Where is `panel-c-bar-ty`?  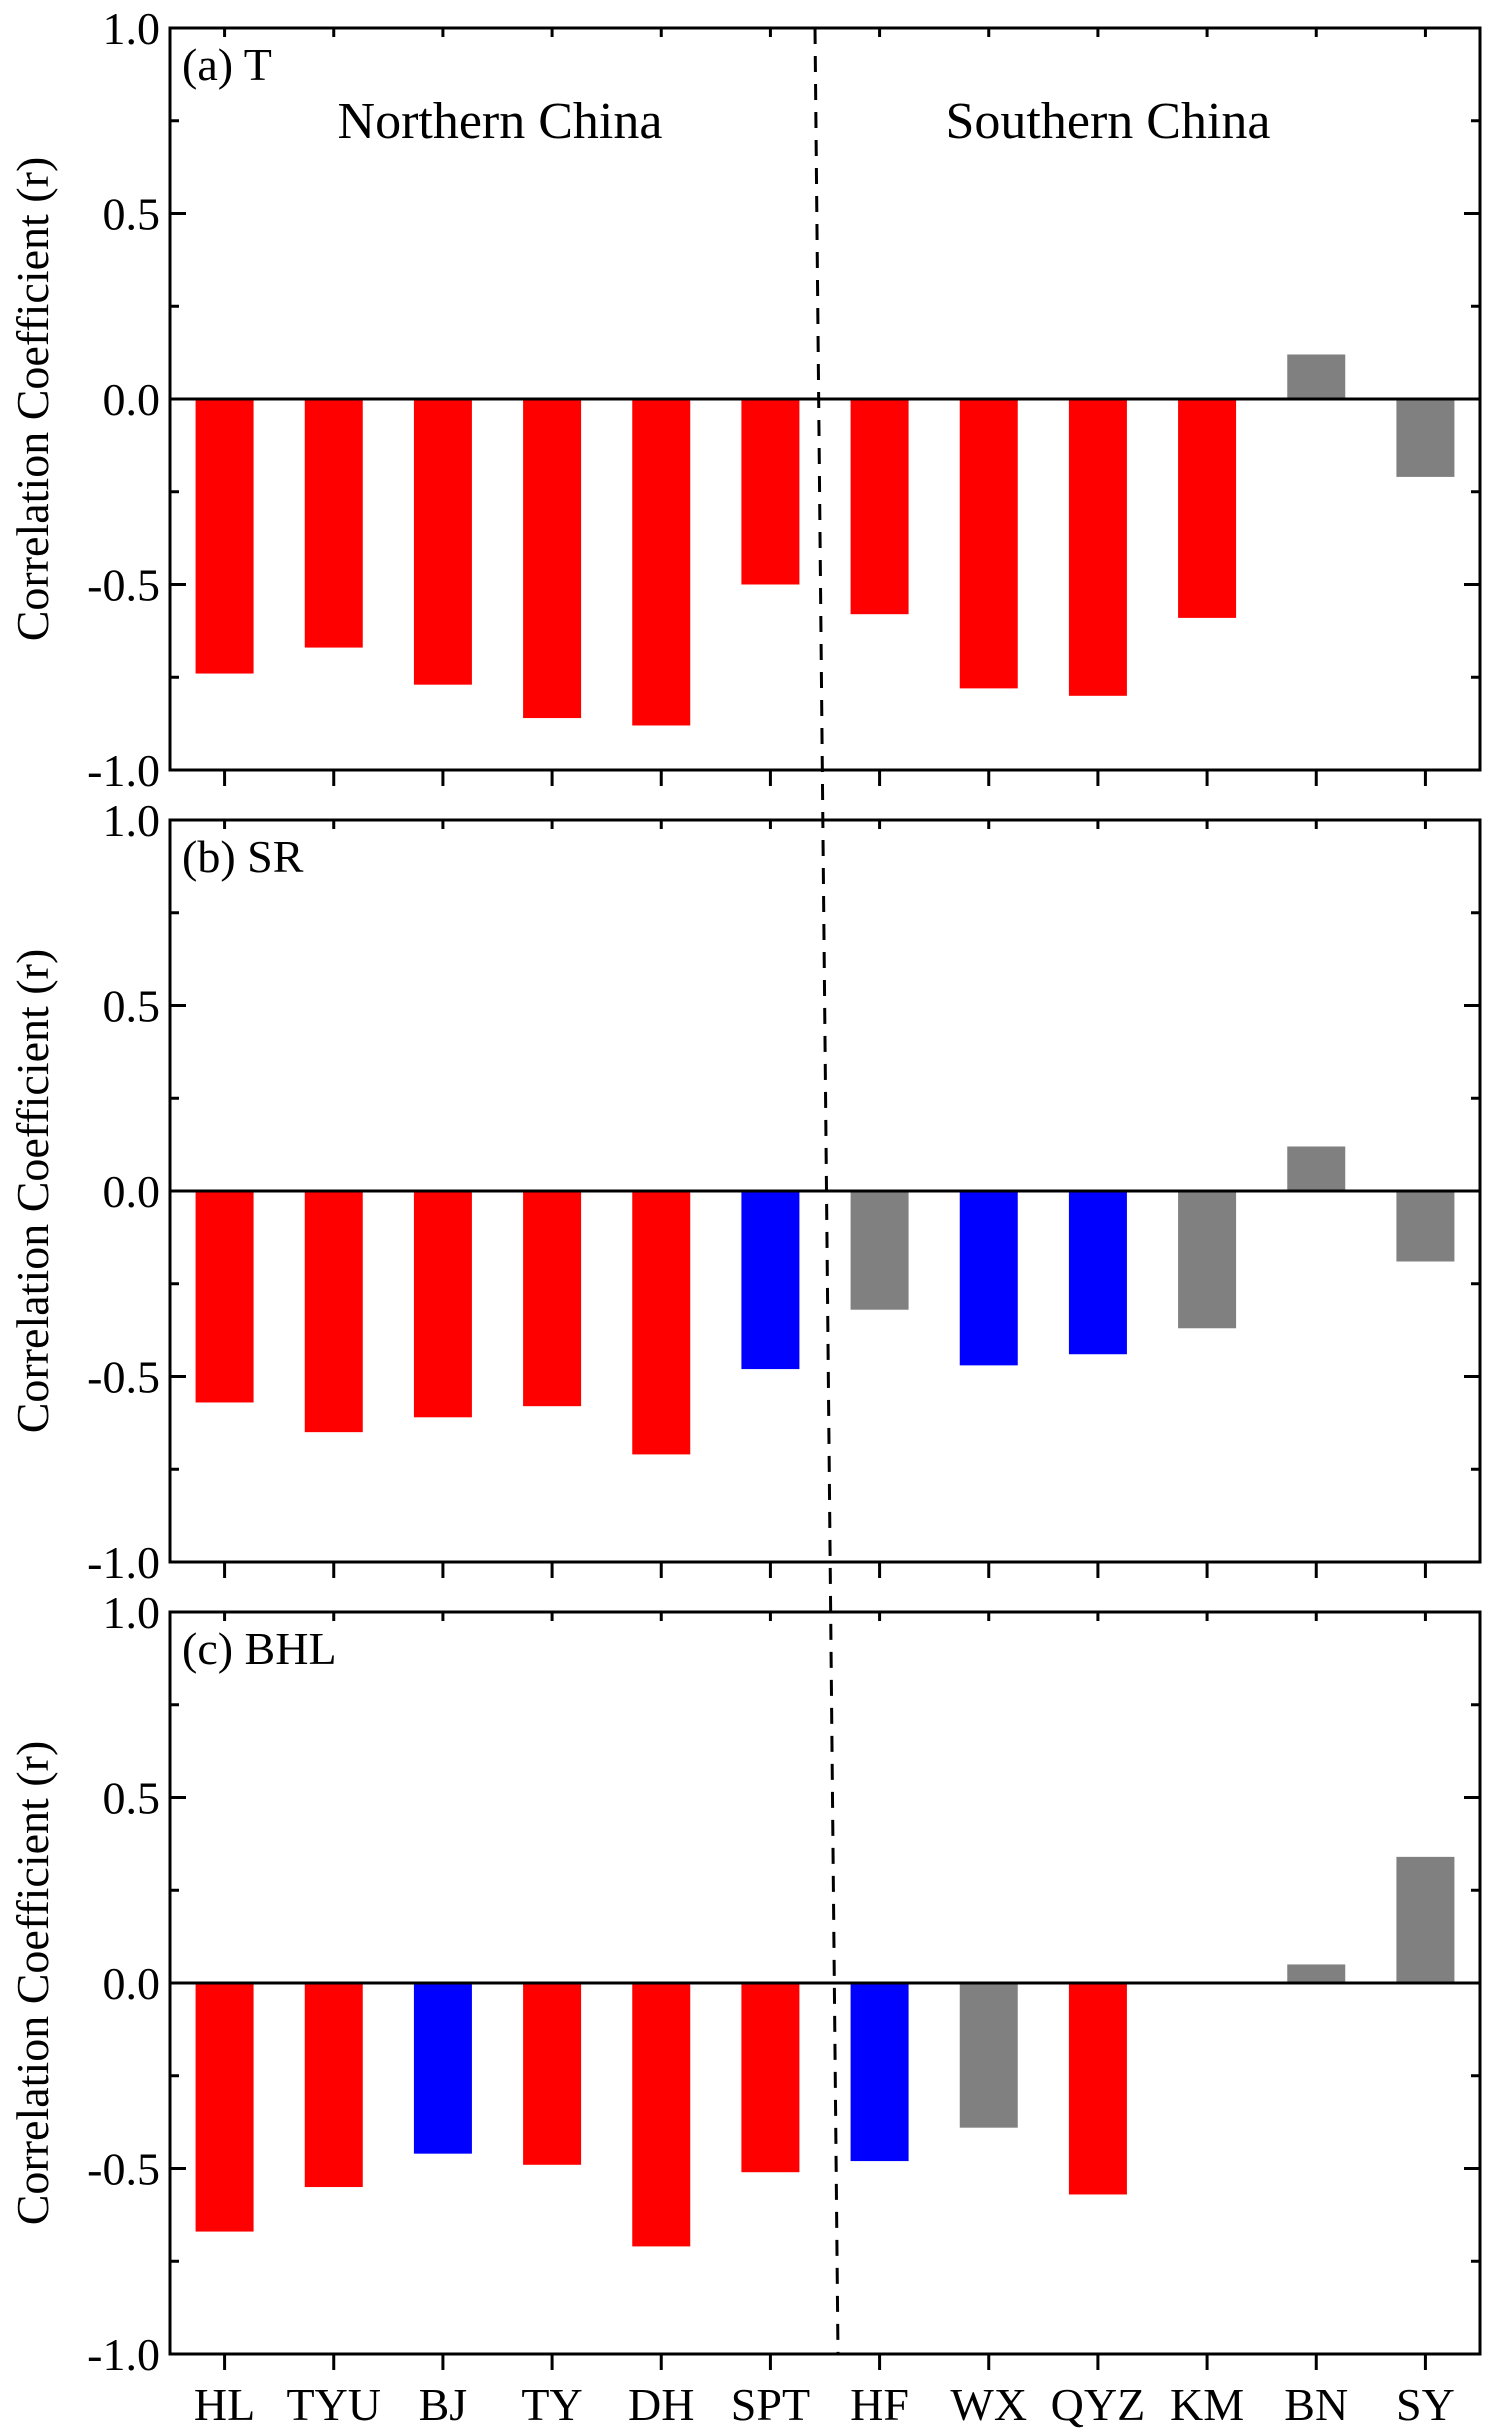 panel-c-bar-ty is located at coordinates (552, 2074).